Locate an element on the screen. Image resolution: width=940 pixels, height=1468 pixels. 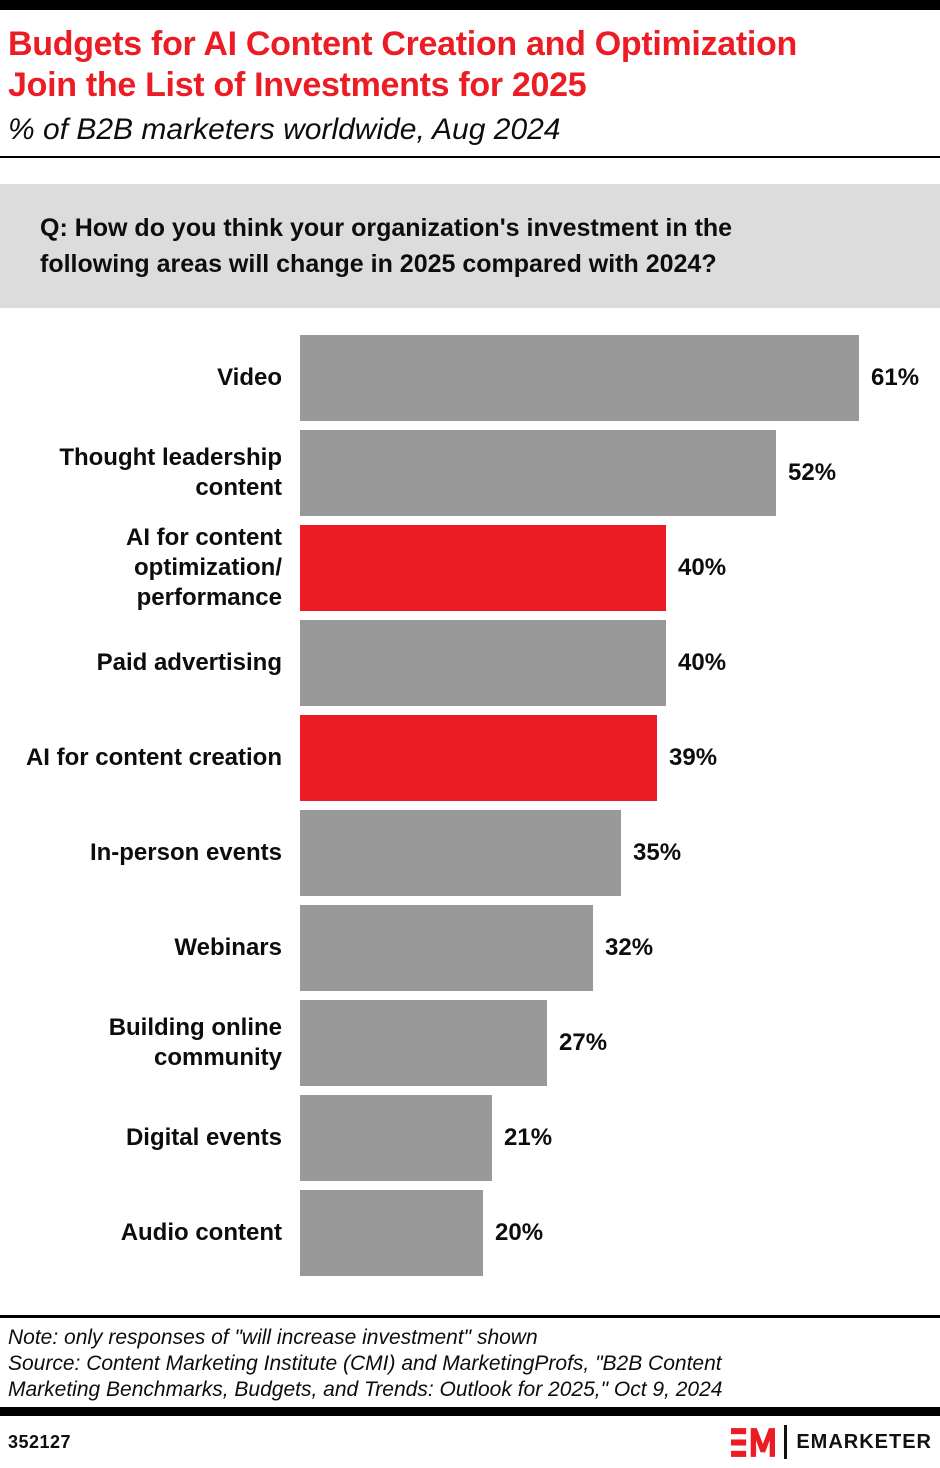
footer-divider is located at coordinates (470, 1411).